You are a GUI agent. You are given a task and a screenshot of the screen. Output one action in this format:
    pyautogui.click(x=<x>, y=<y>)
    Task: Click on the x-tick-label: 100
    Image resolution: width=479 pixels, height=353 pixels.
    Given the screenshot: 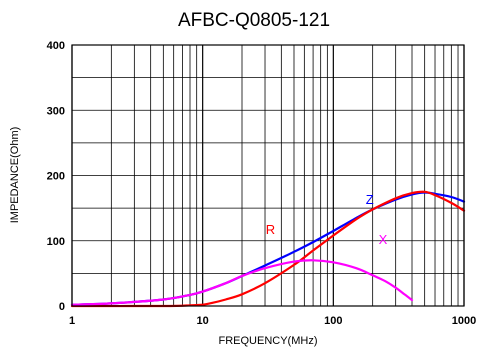 What is the action you would take?
    pyautogui.click(x=333, y=321)
    